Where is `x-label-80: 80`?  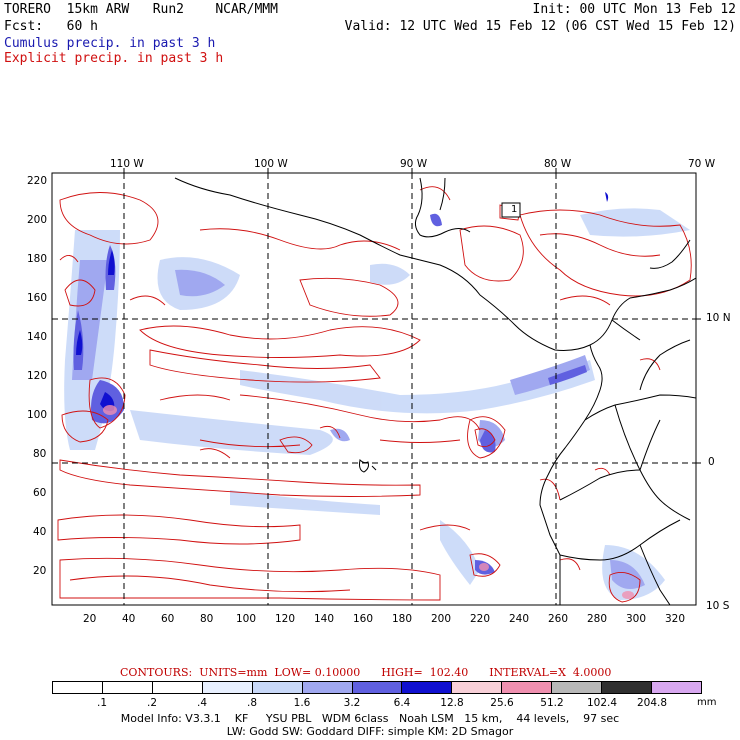 x-label-80: 80 is located at coordinates (207, 619).